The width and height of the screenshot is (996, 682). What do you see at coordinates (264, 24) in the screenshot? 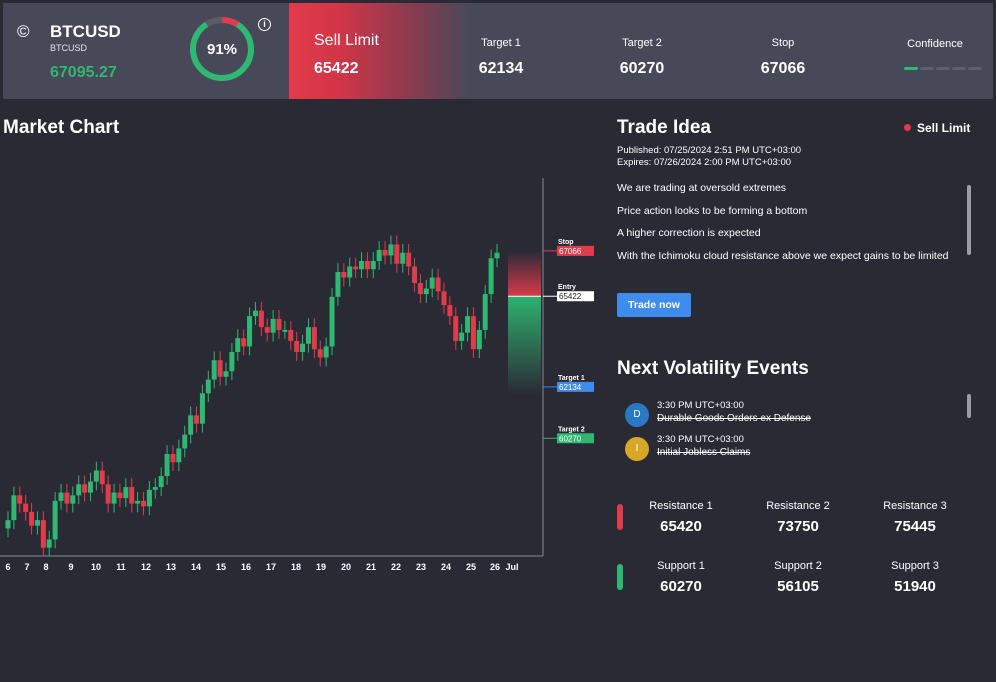
I see `info-icon: i` at bounding box center [264, 24].